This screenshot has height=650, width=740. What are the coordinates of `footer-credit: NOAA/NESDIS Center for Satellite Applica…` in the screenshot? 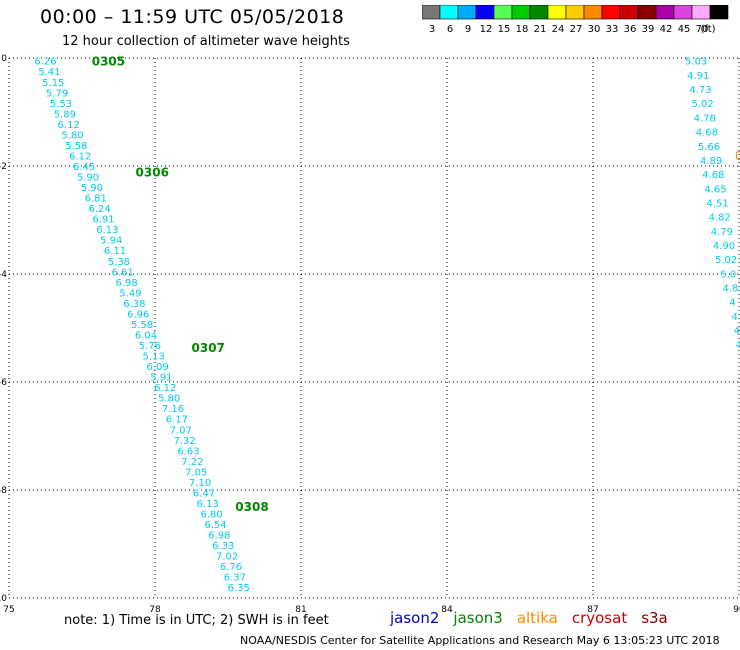 It's located at (480, 640).